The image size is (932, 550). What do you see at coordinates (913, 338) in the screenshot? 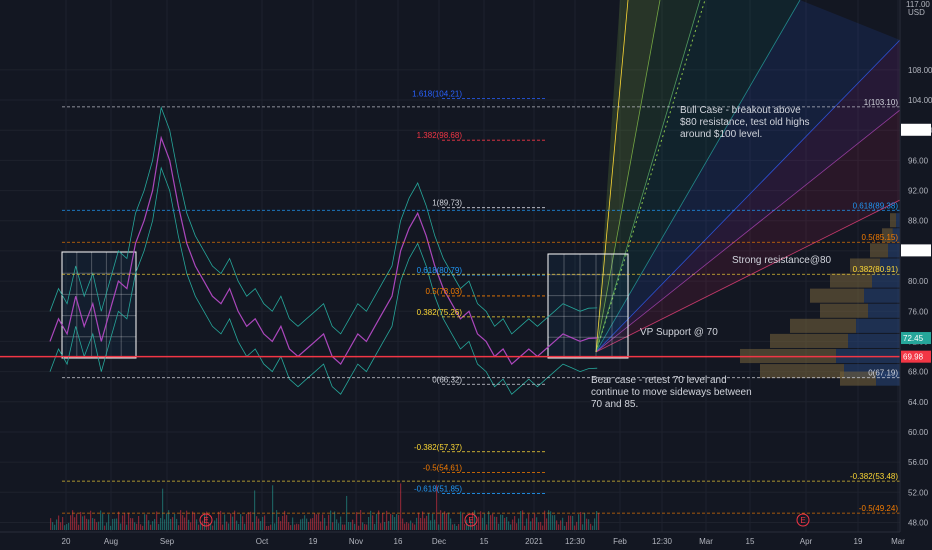
I see `price-badge-label: 72.45` at bounding box center [913, 338].